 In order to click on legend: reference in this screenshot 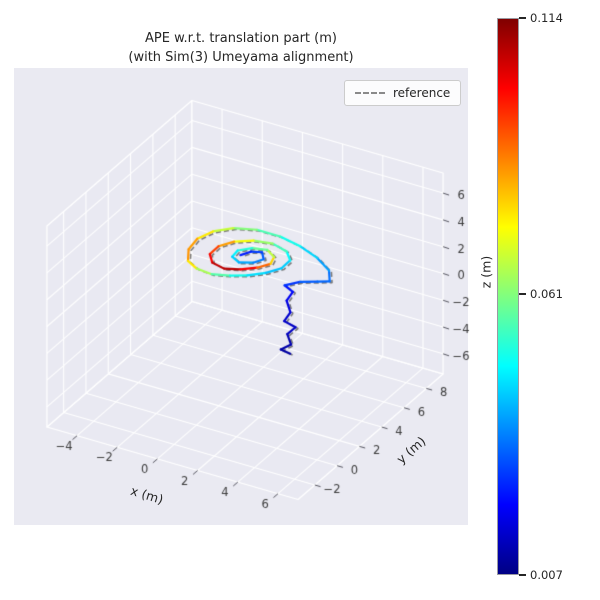, I will do `click(403, 93)`.